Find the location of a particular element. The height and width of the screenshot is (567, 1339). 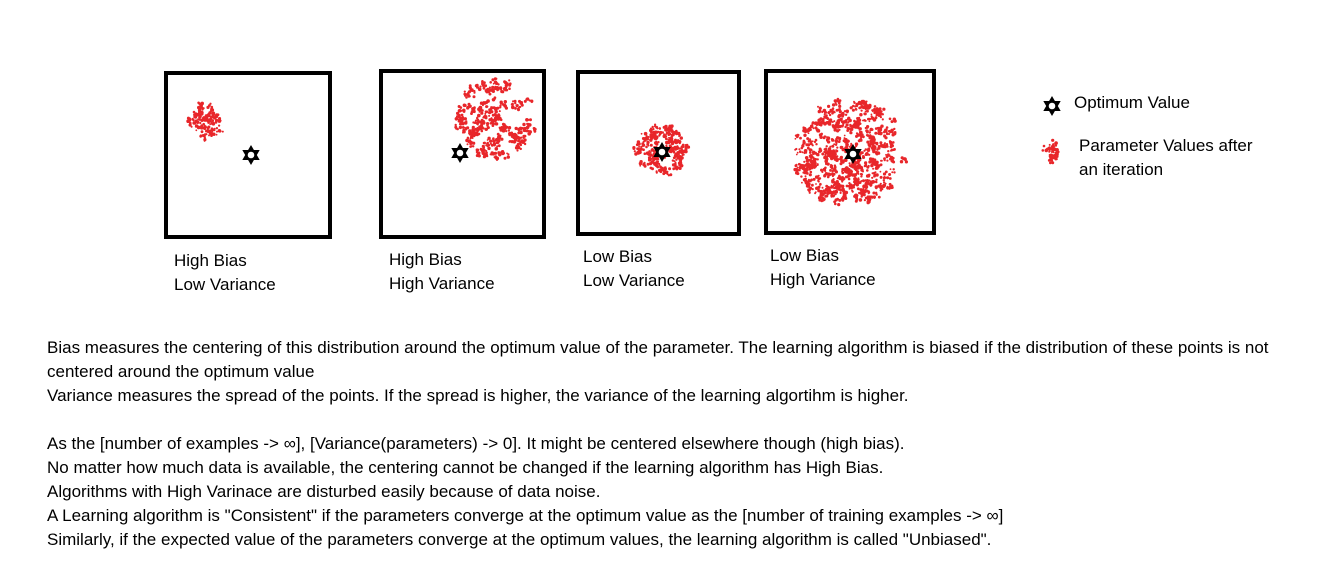

panel-high-bias-high-variance is located at coordinates (462, 154).